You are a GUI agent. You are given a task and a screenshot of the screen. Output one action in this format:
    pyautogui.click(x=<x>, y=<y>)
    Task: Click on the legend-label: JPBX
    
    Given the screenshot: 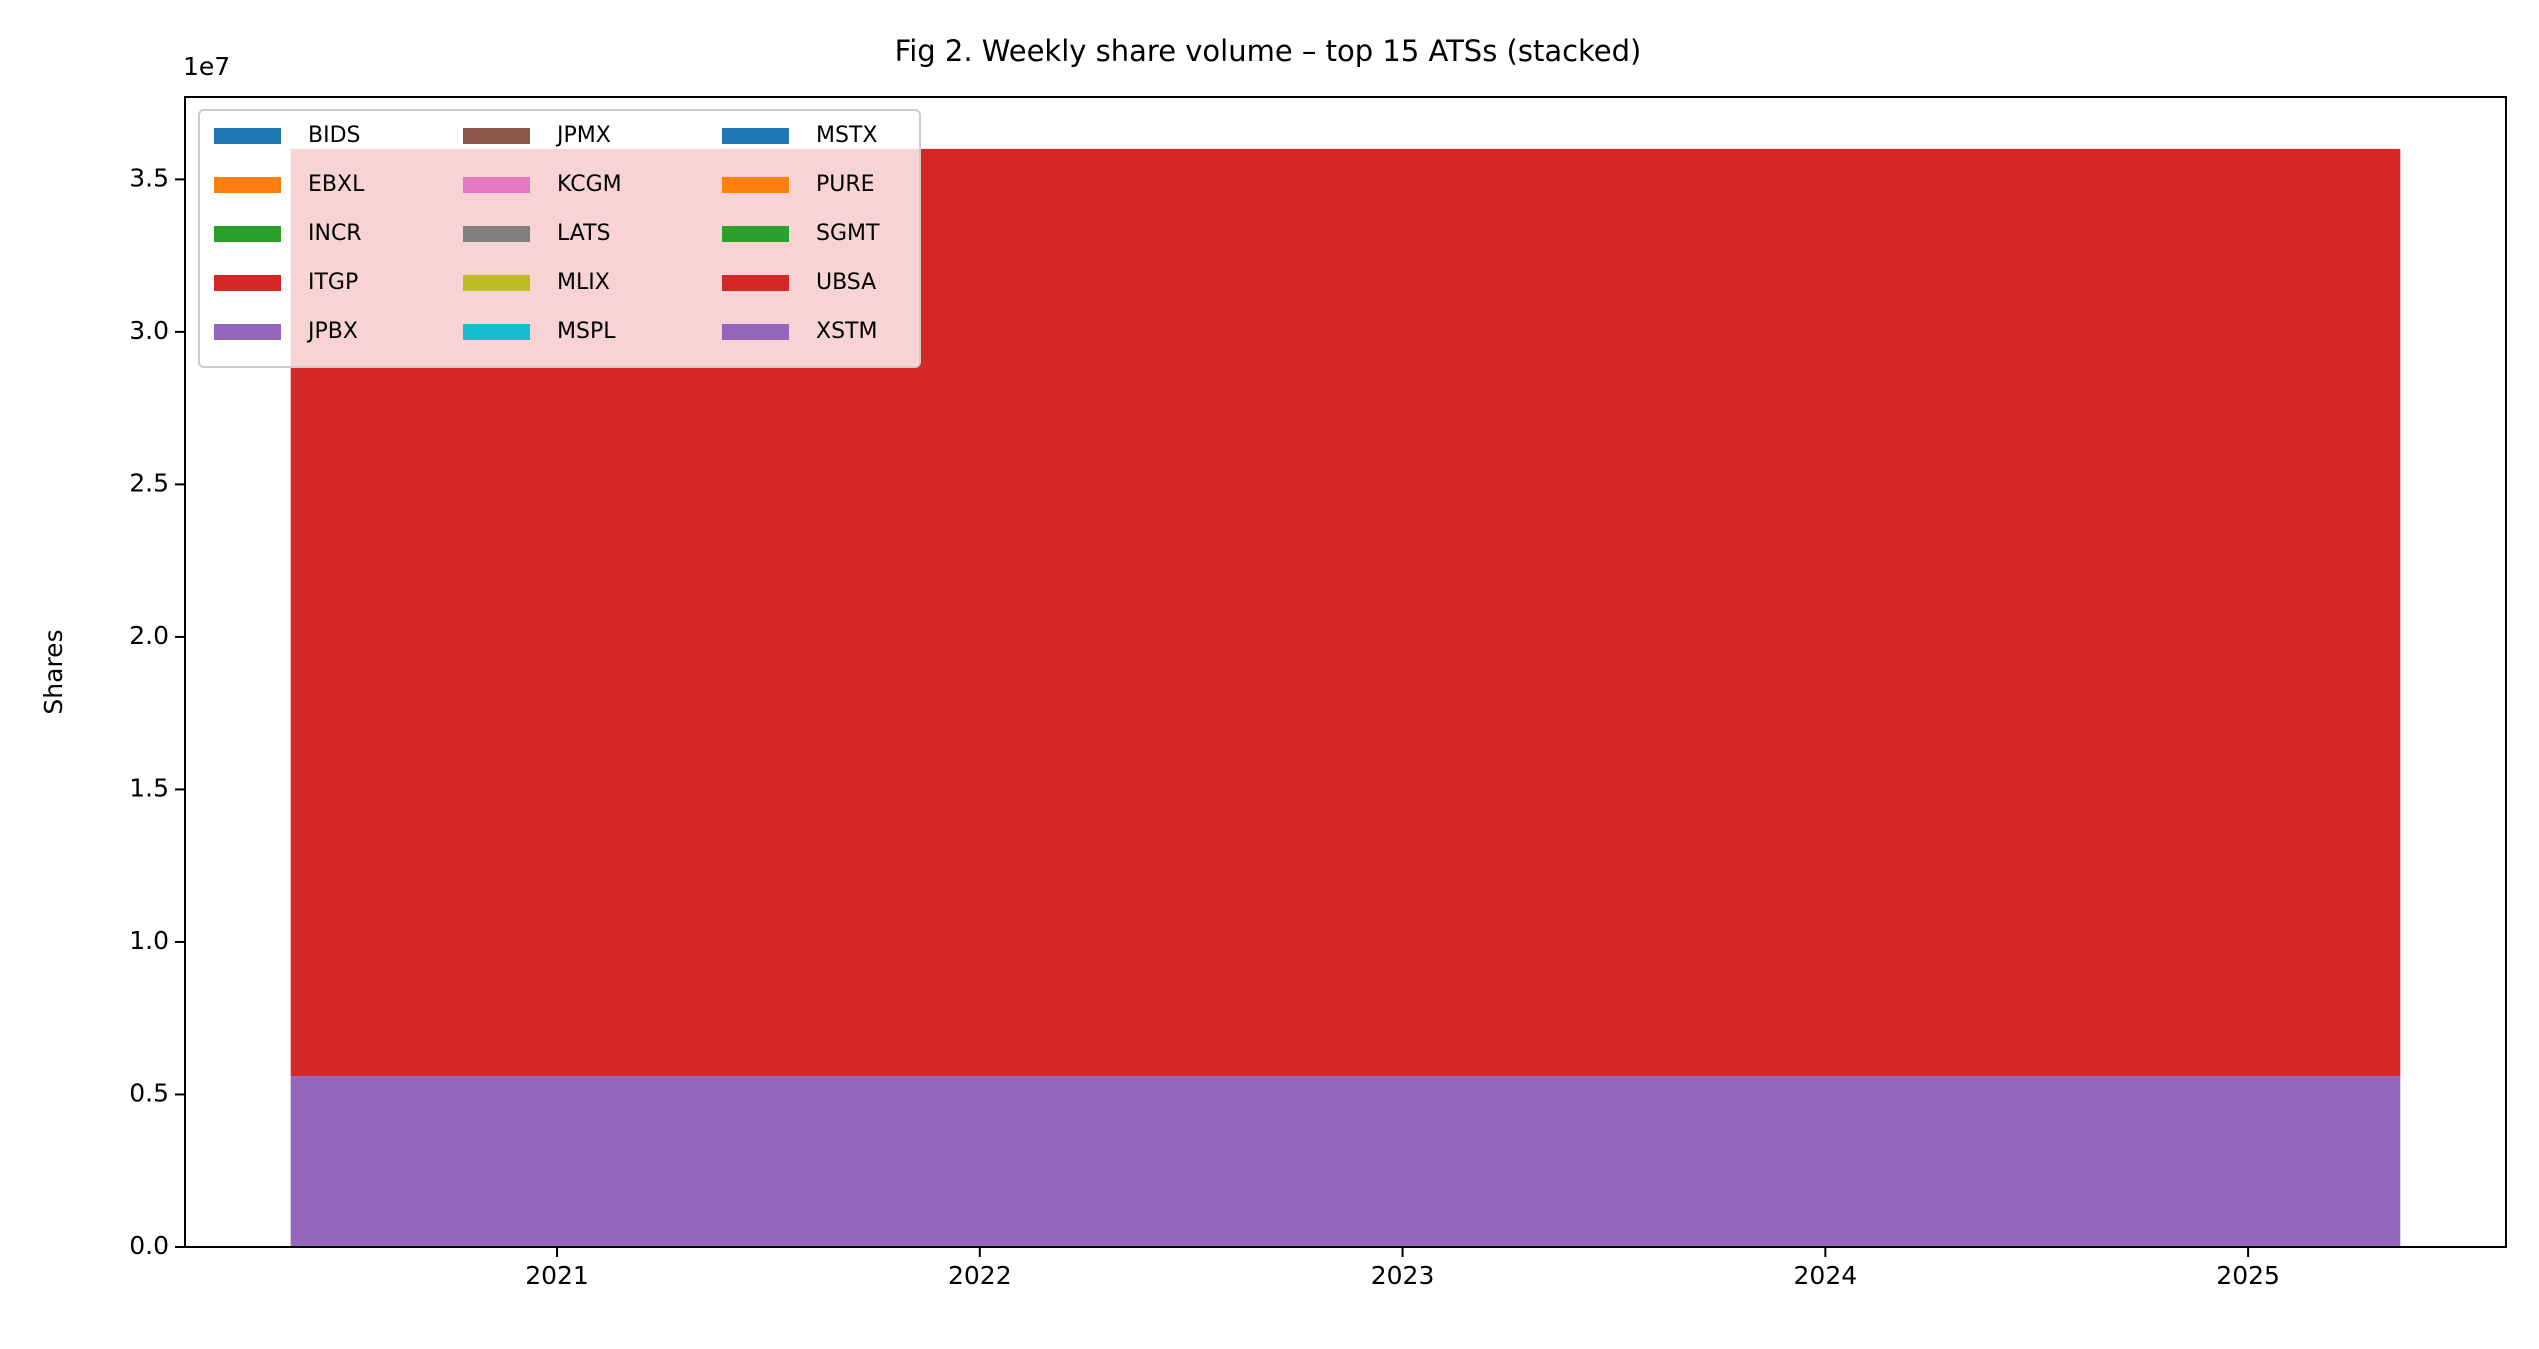 What is the action you would take?
    pyautogui.click(x=332, y=331)
    